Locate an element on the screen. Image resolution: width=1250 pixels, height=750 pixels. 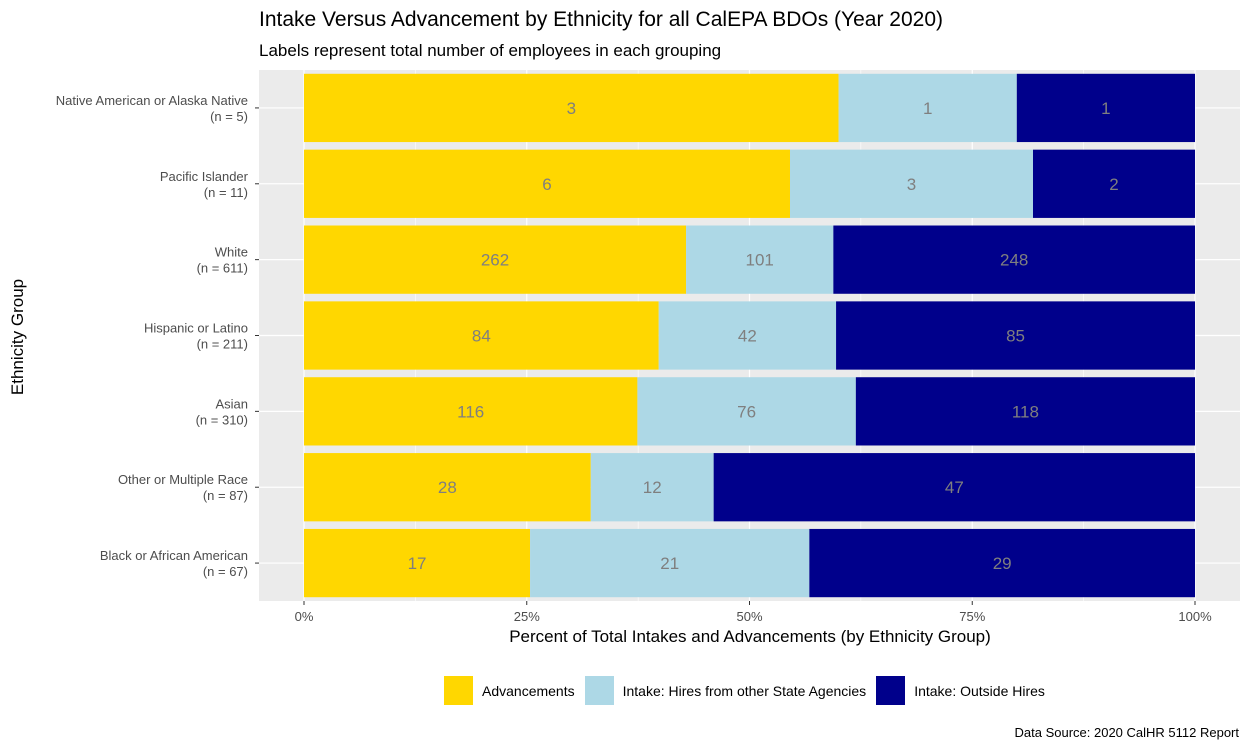
data-label: 76 is located at coordinates (746, 411).